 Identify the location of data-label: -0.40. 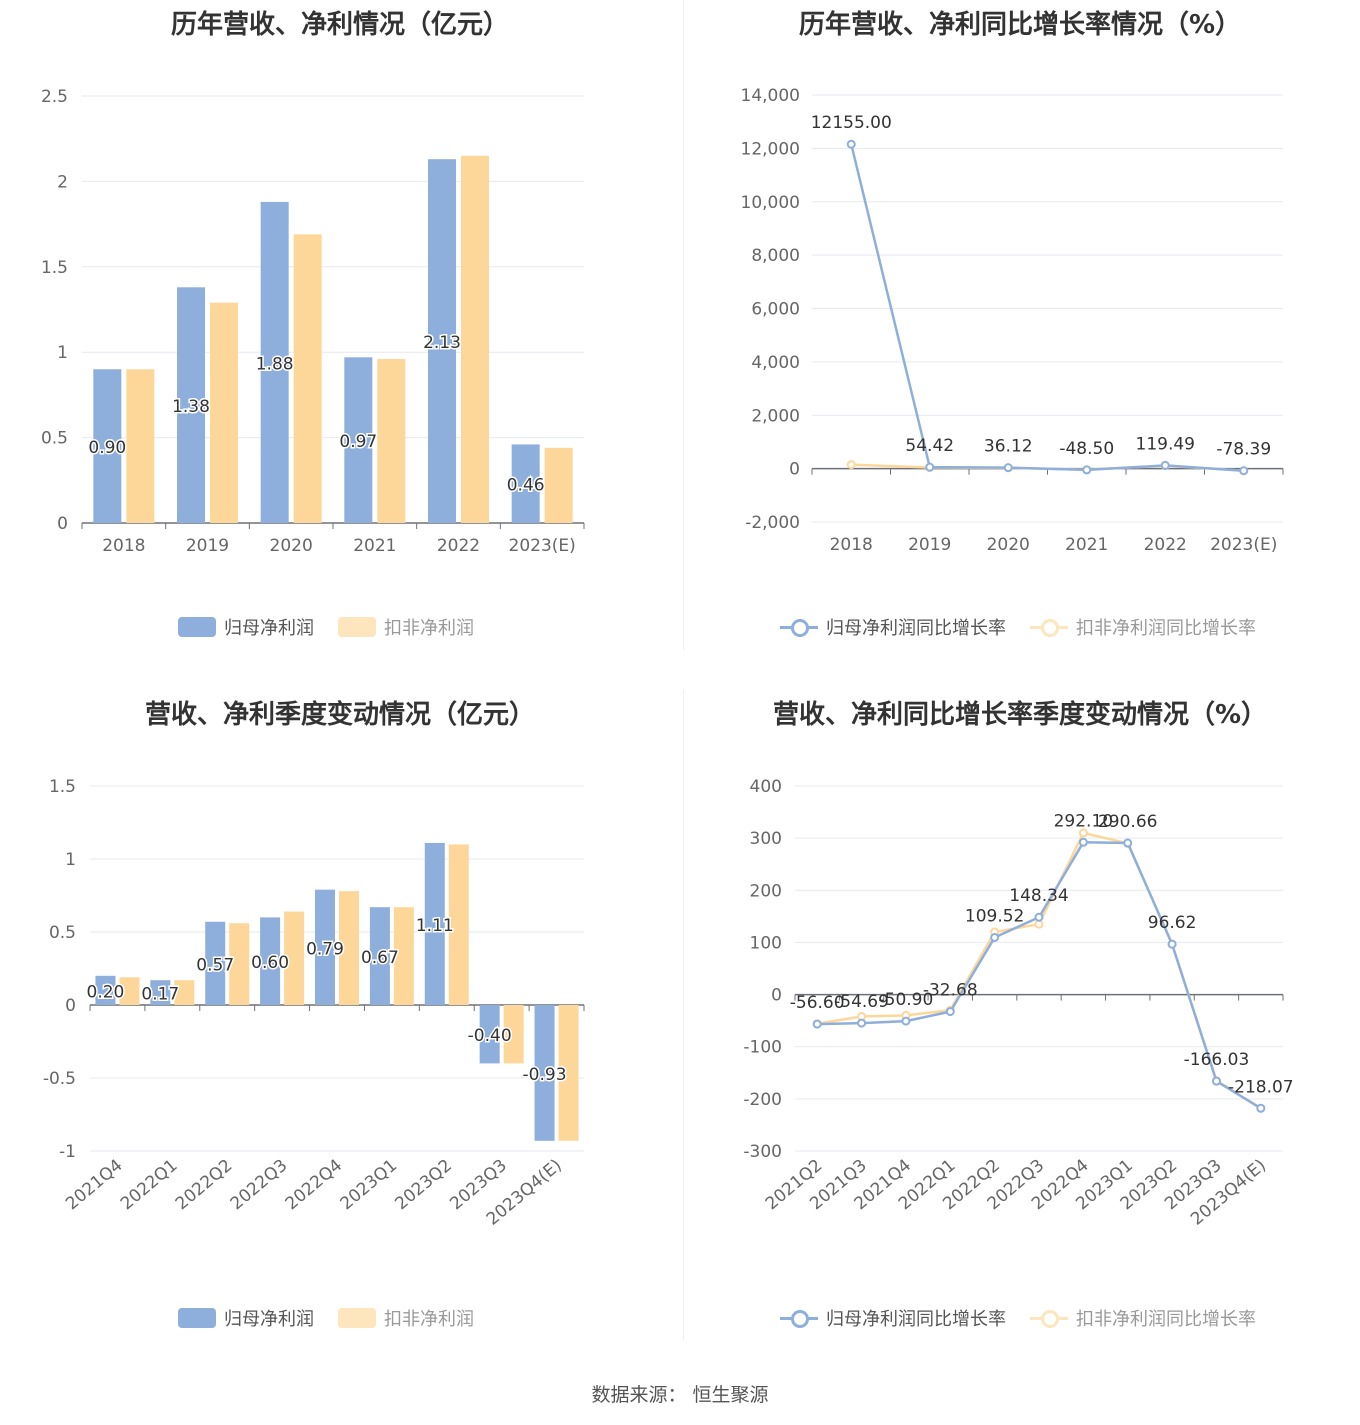
(490, 1036).